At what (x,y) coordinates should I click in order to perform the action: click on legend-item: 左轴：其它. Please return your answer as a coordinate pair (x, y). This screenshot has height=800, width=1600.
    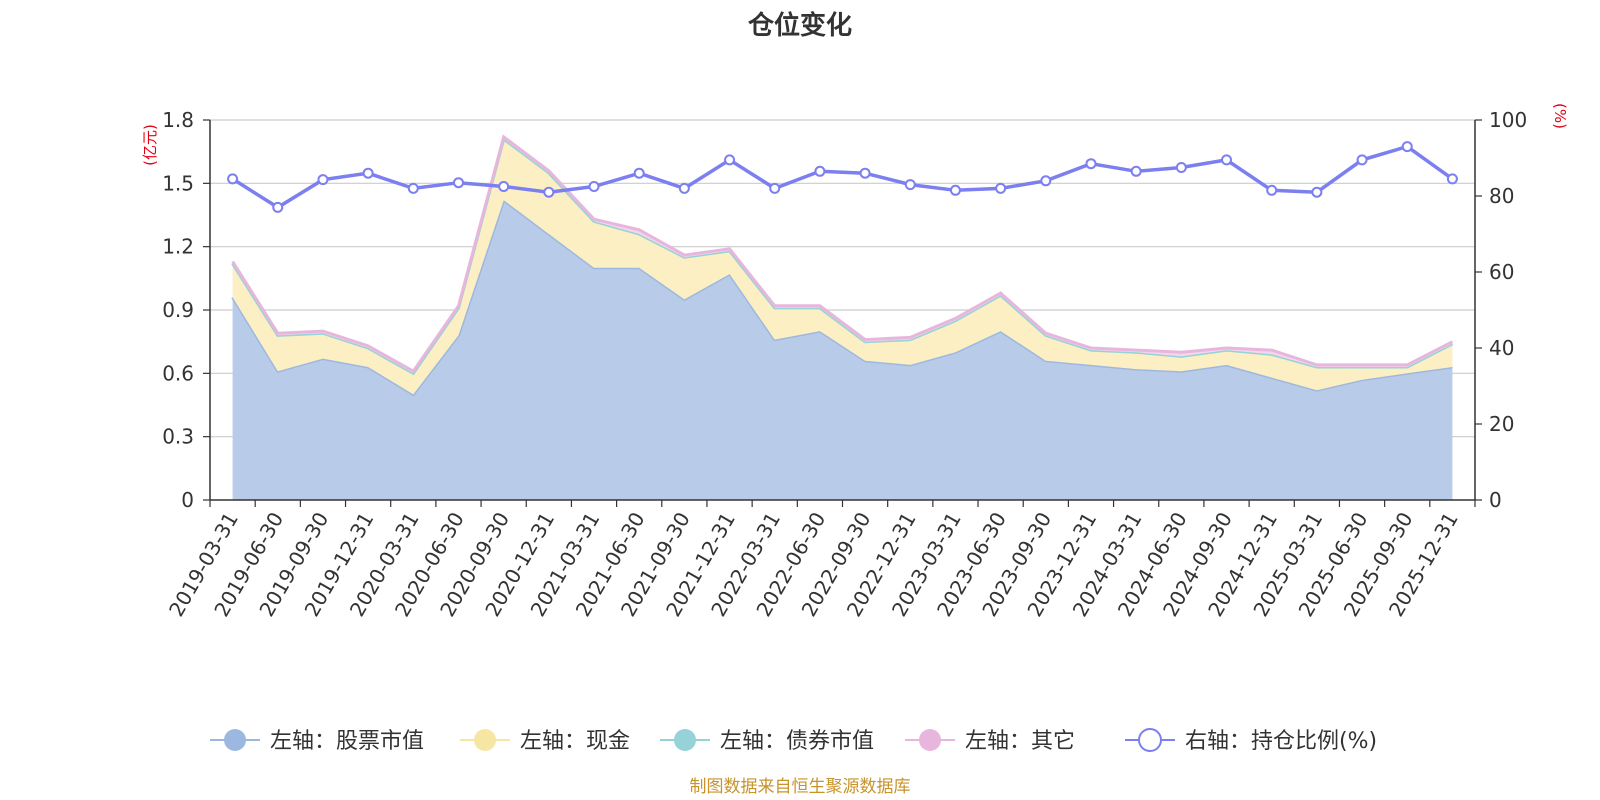
    Looking at the image, I should click on (990, 741).